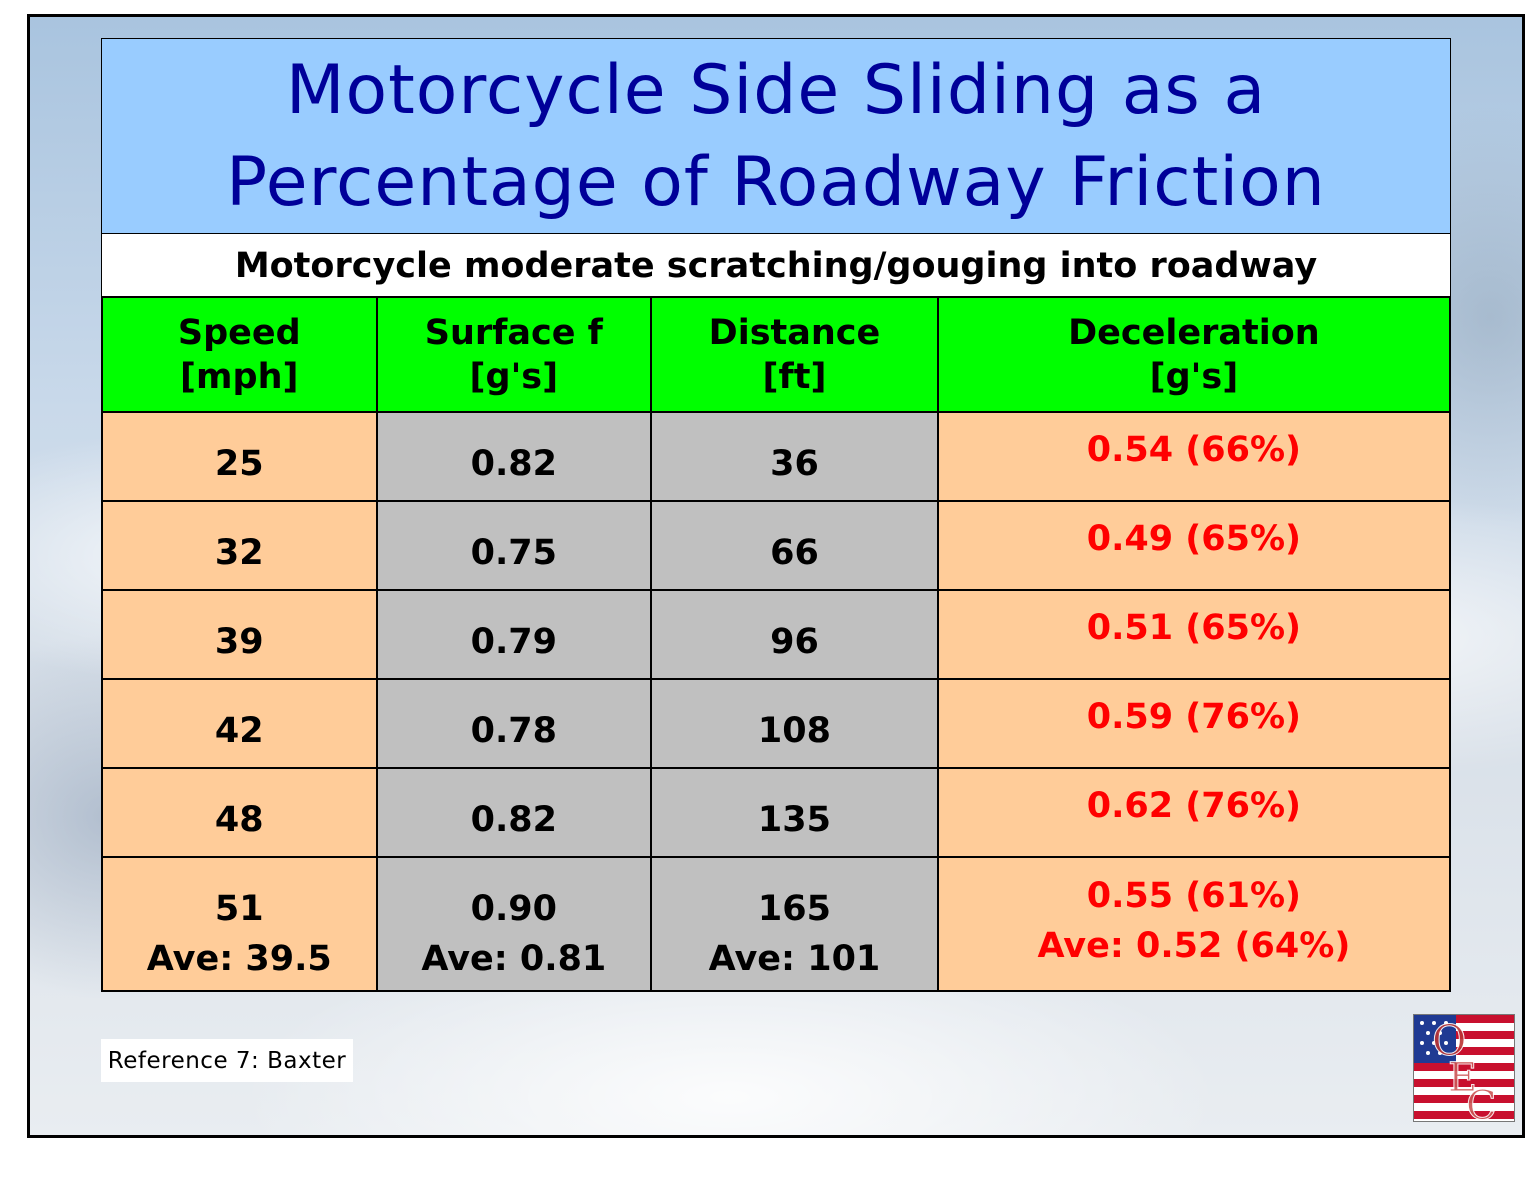 This screenshot has height=1177, width=1537. Describe the element at coordinates (239, 634) in the screenshot. I see `speed-cell: 39` at that location.